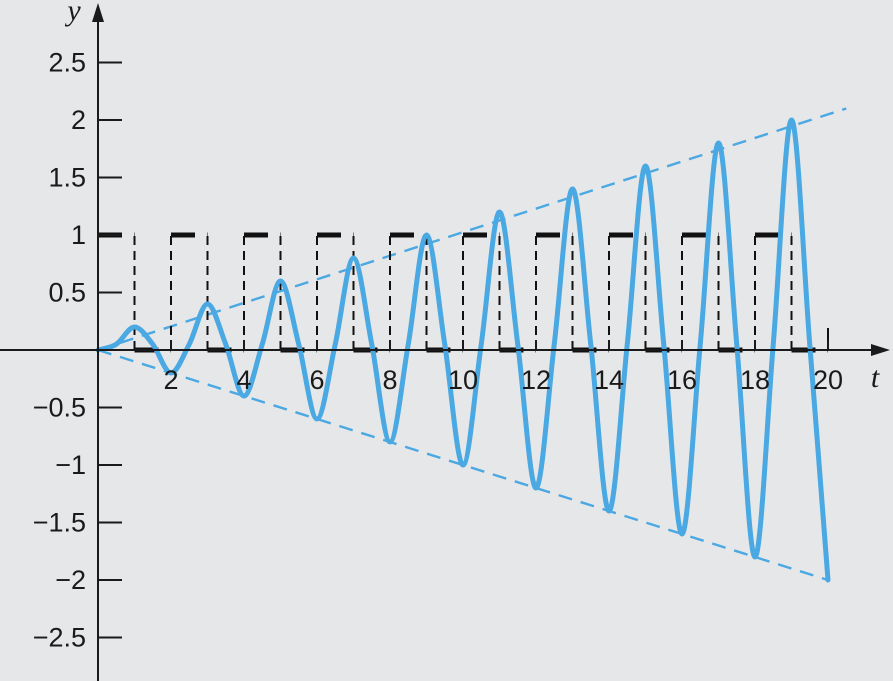 This screenshot has width=893, height=681. I want to click on y-tick-label: −1.5, so click(59, 523).